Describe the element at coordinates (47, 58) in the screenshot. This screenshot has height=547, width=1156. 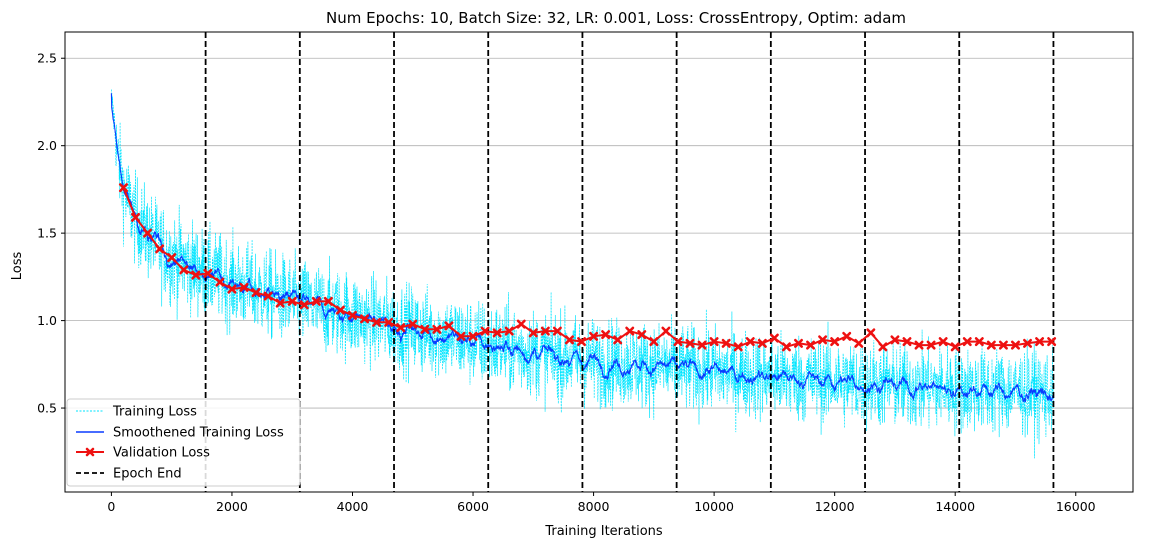
I see `y-tick-label: 2.5` at that location.